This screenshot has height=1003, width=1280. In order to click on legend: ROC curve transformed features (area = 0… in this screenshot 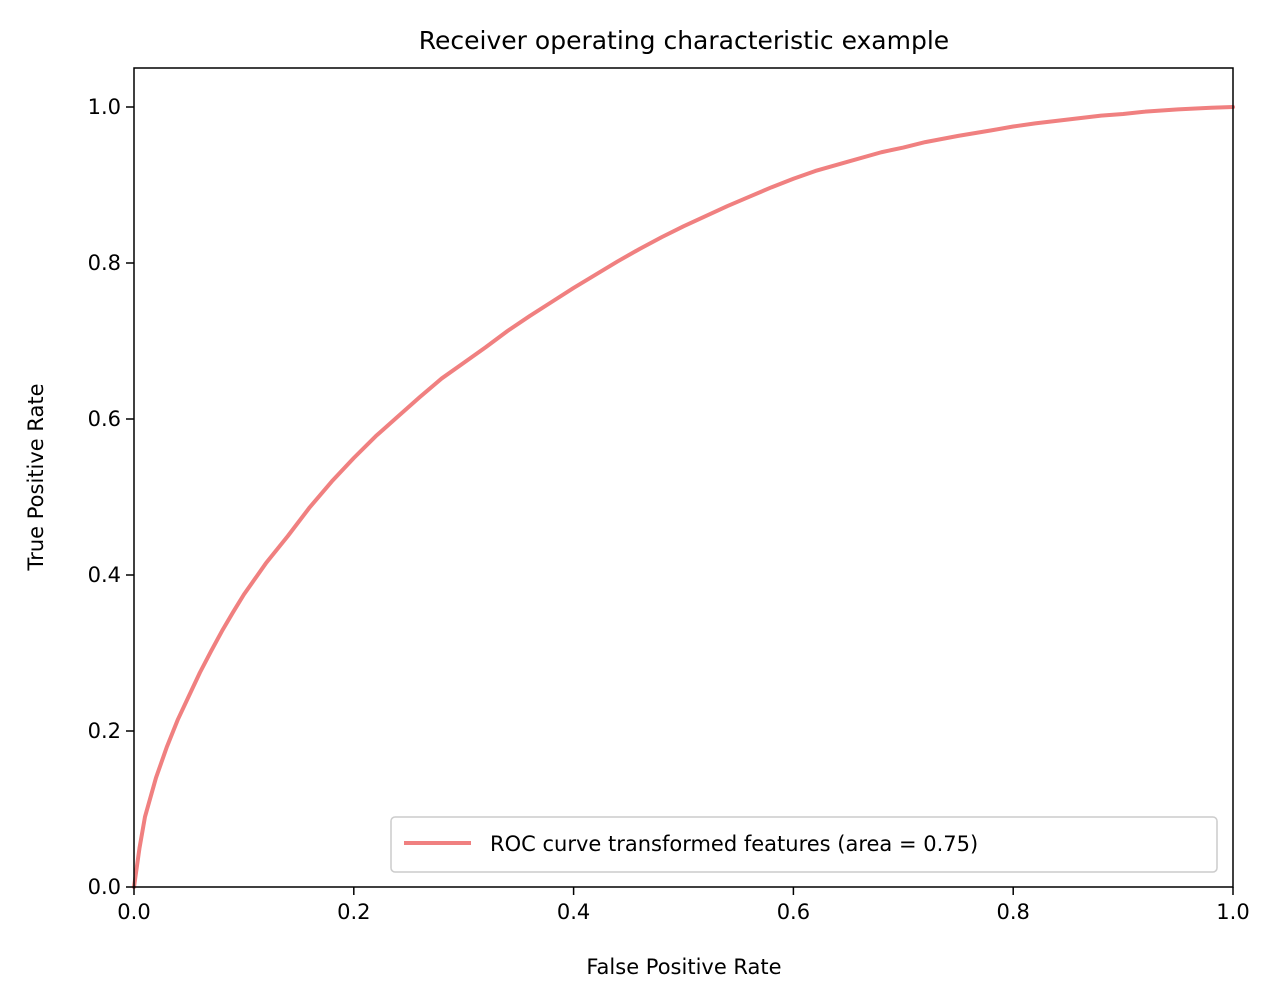, I will do `click(804, 844)`.